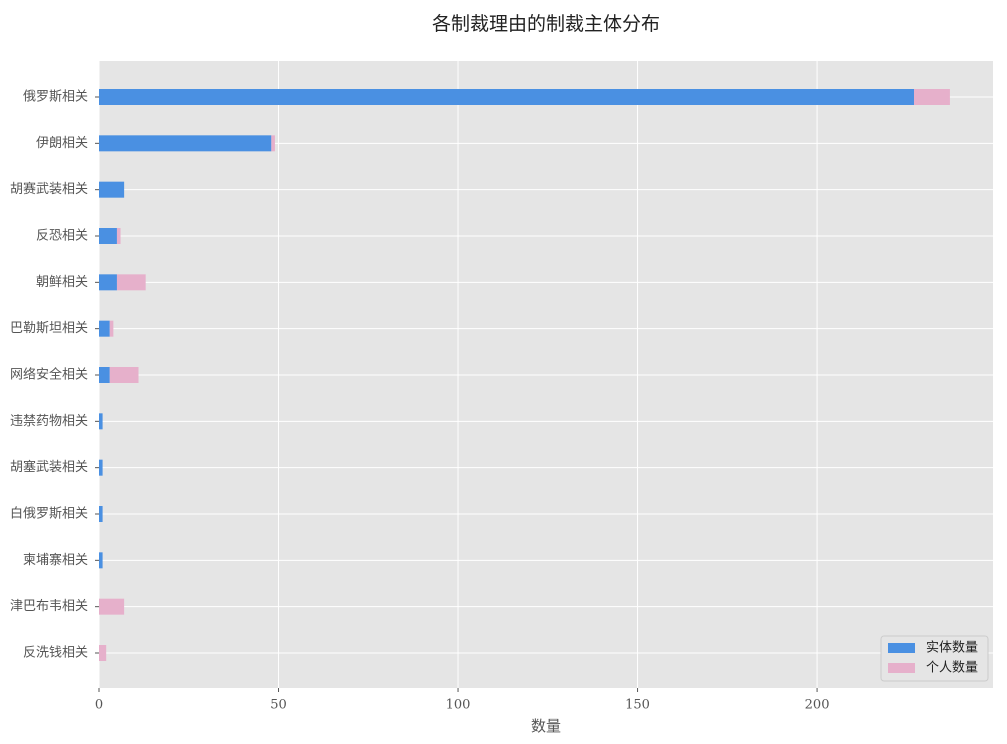 This screenshot has height=744, width=1007. I want to click on y-tick-label: 反恐相关, so click(62, 236).